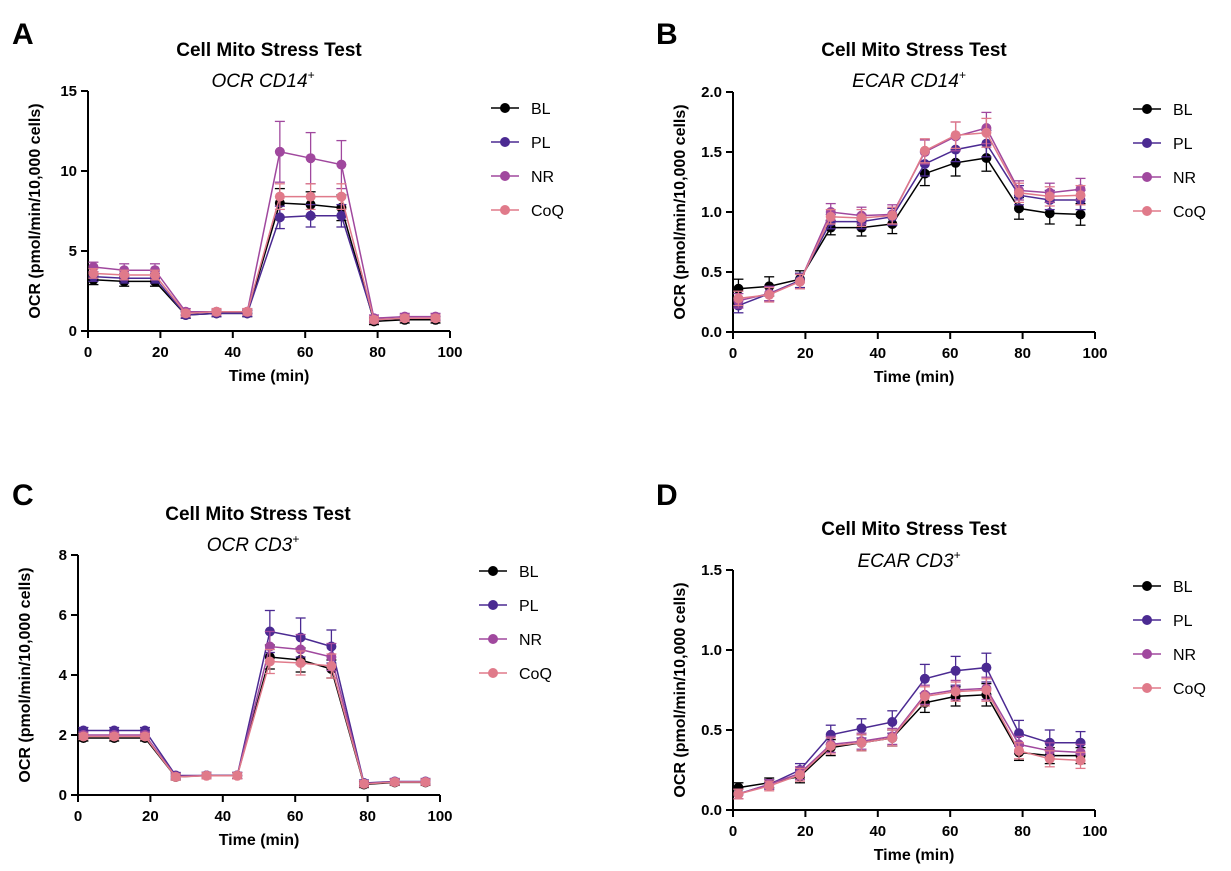 This screenshot has height=871, width=1231. Describe the element at coordinates (711, 332) in the screenshot. I see `y-tick-label: 0.0` at that location.